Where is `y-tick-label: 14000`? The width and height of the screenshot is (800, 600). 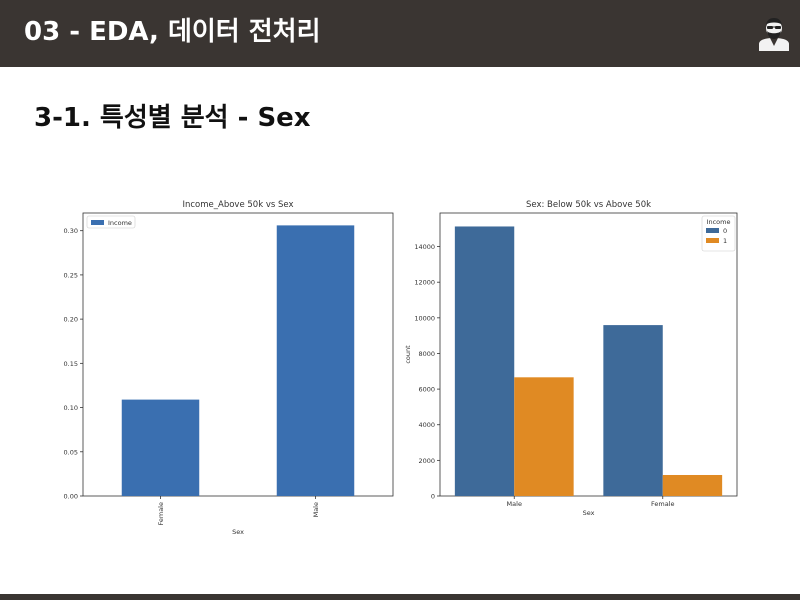 y-tick-label: 14000 is located at coordinates (424, 247).